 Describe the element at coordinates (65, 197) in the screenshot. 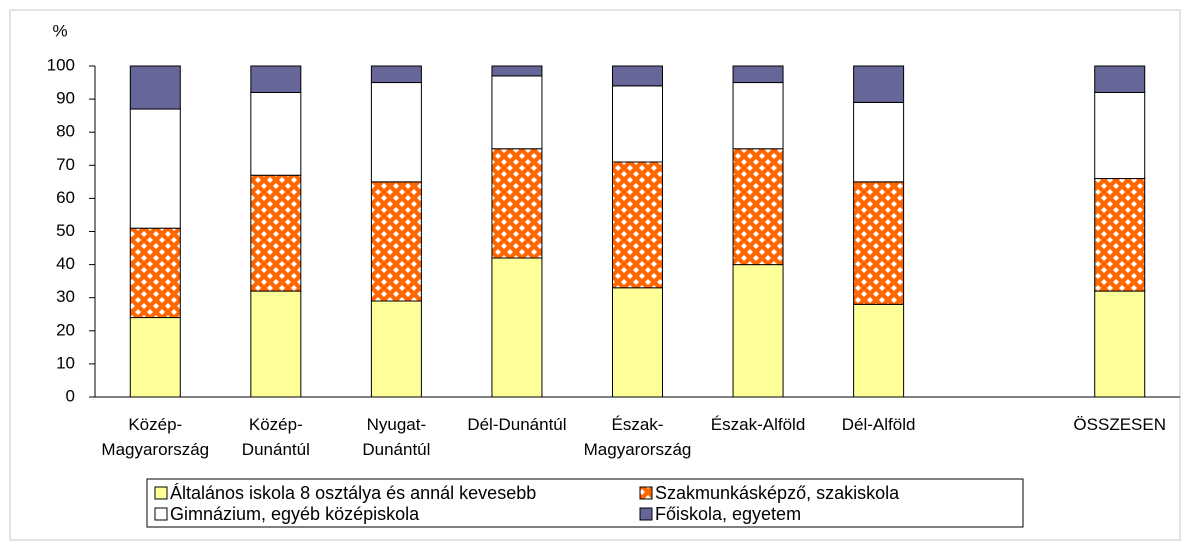

I see `y-tick-label: 60` at that location.